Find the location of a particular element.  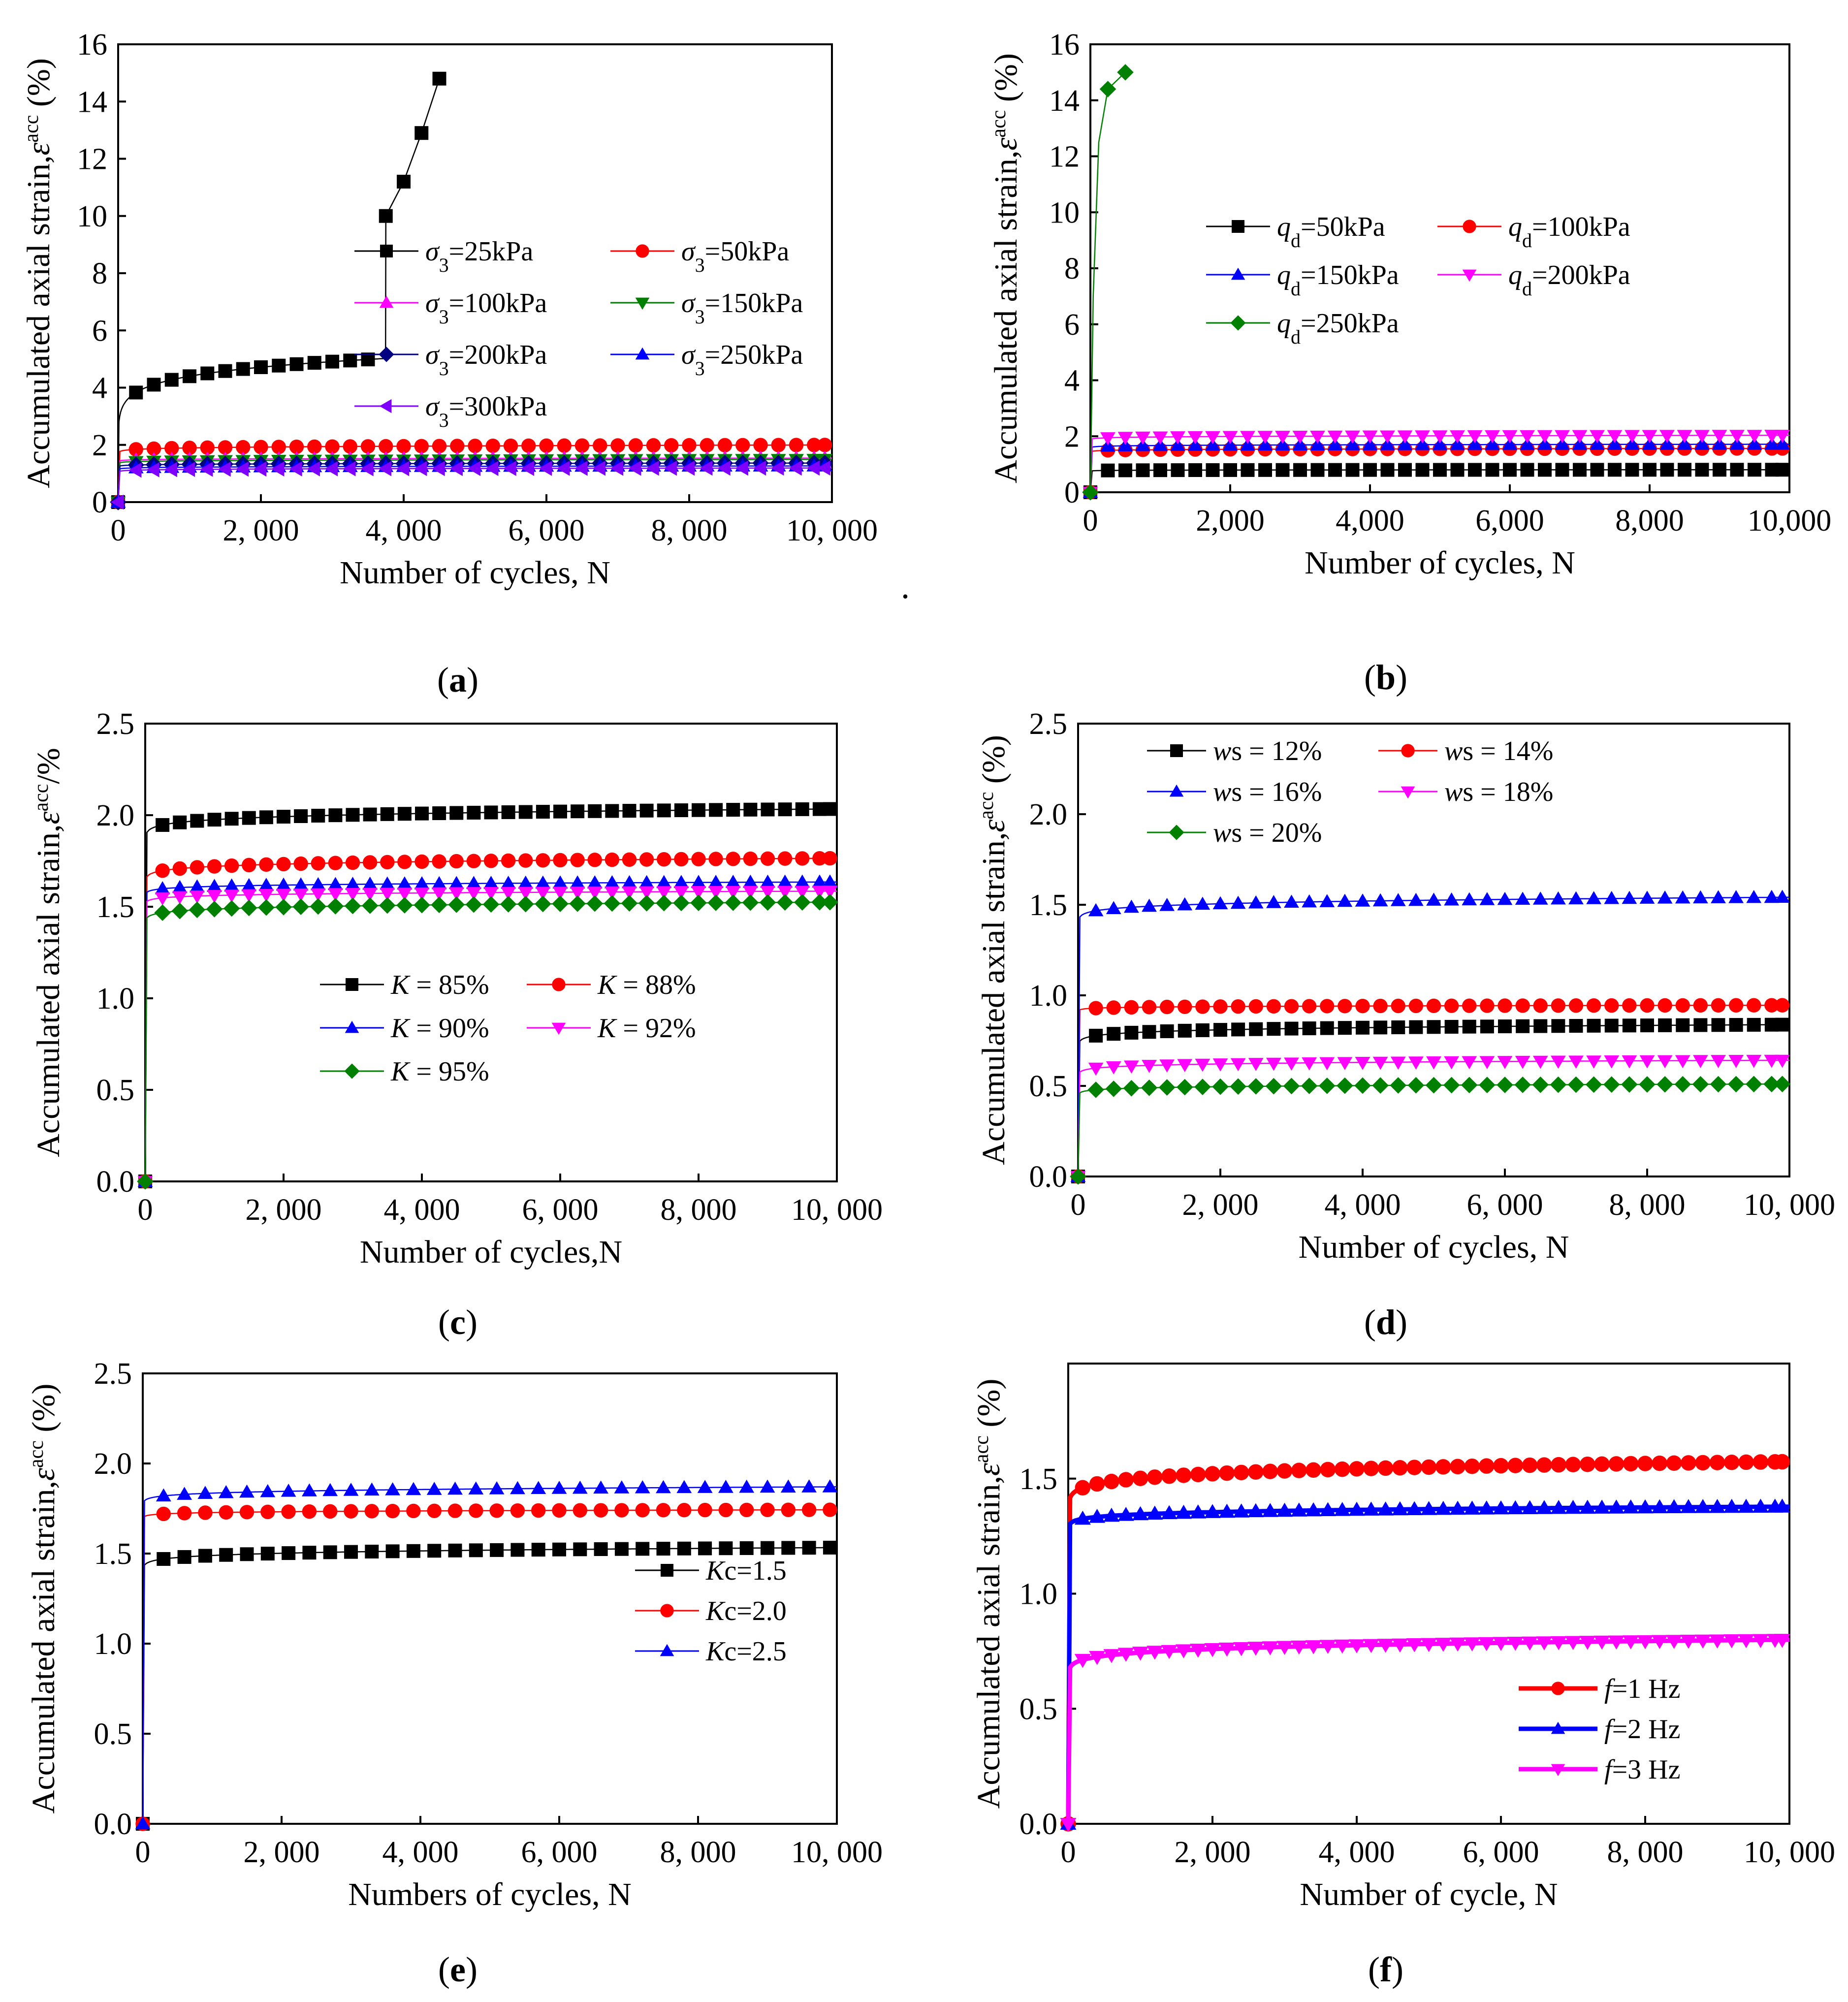

x-tick-label: 0 is located at coordinates (1090, 521).